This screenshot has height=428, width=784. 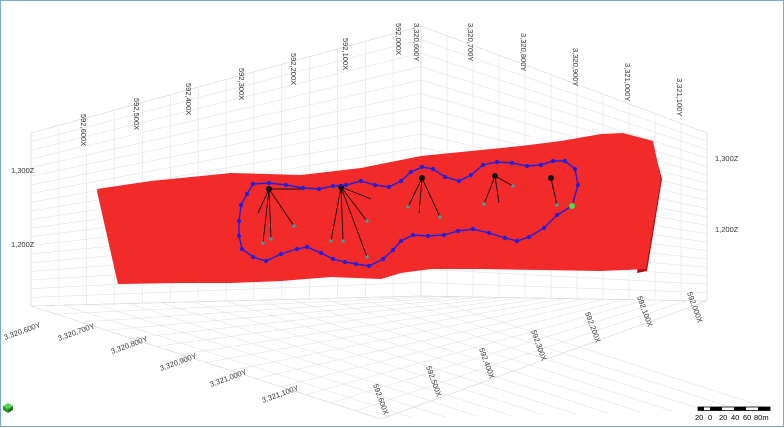 I want to click on svg-text: 40, so click(x=735, y=417).